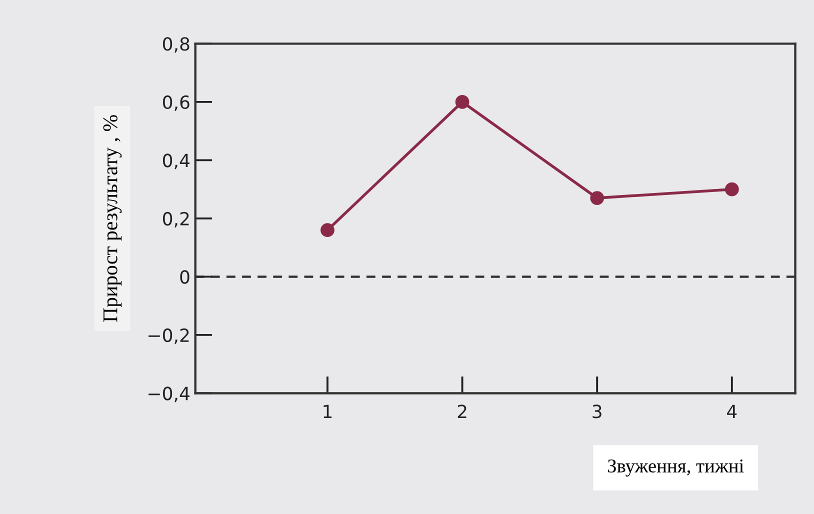  Describe the element at coordinates (185, 277) in the screenshot. I see `y-tick-label: 0` at that location.